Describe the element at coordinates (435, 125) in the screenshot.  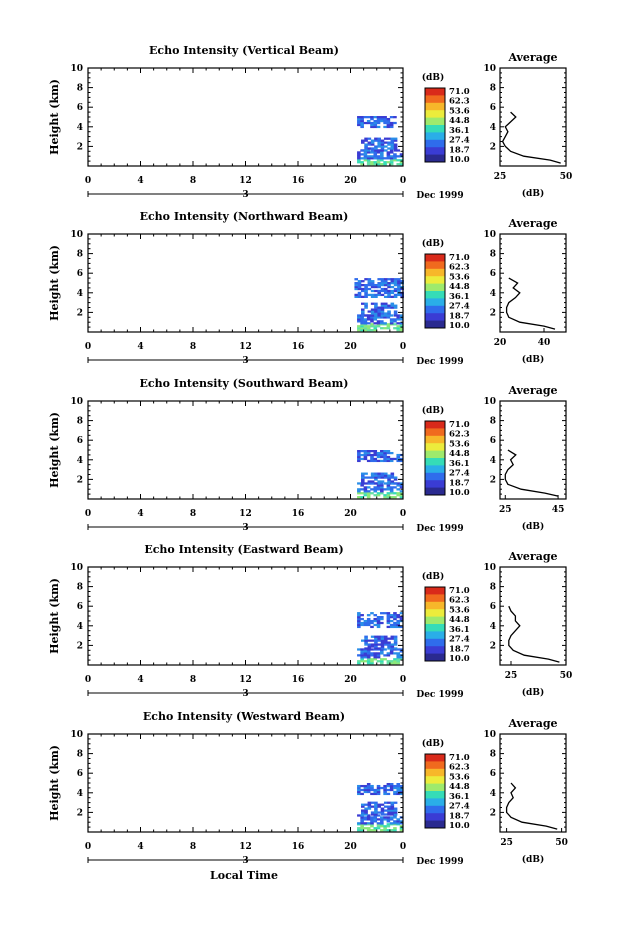
I see `colorbar-frame` at that location.